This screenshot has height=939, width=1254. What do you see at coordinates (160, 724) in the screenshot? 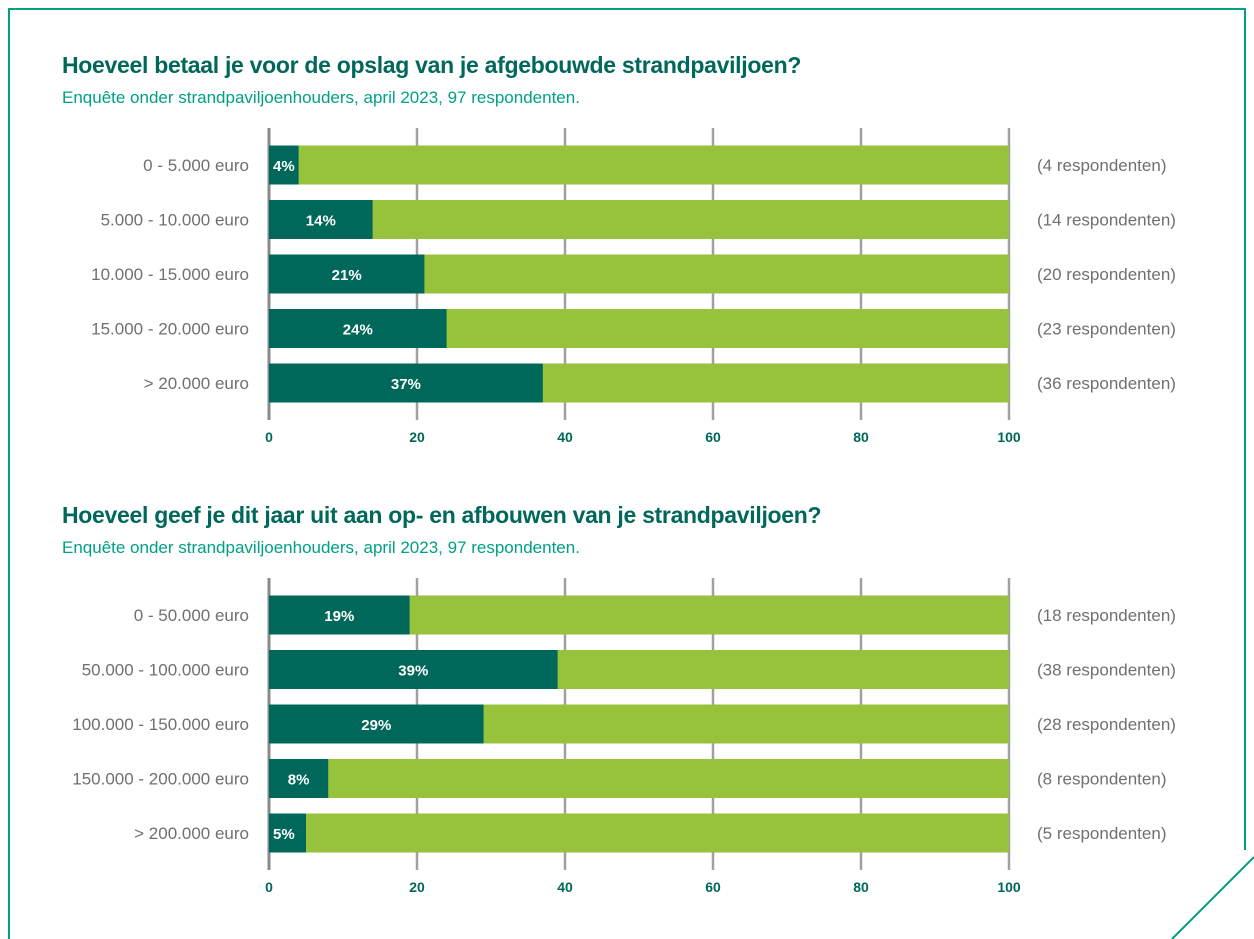
I see `category-label: 100.000 - 150.000 euro` at bounding box center [160, 724].